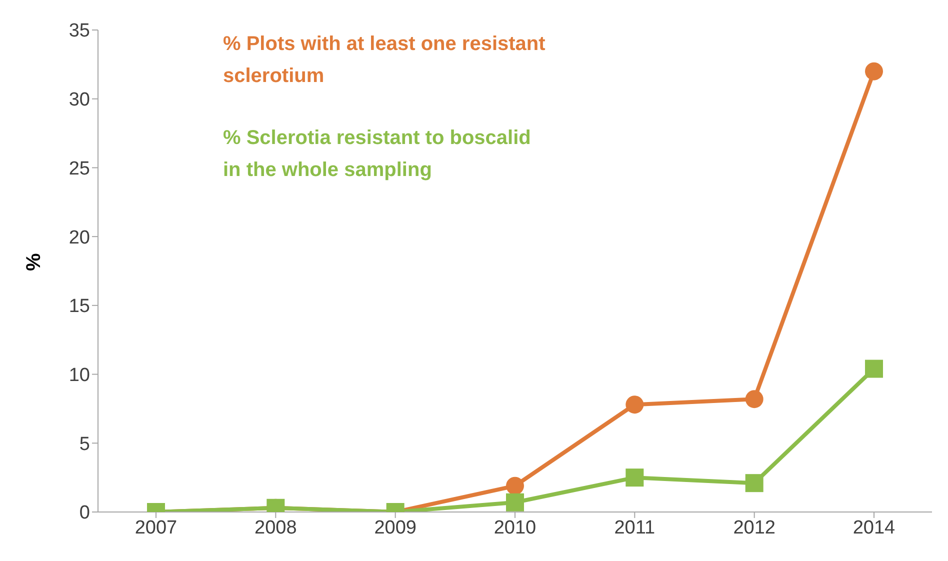 This screenshot has width=948, height=561. What do you see at coordinates (79, 31) in the screenshot?
I see `y-tick-label: 35` at bounding box center [79, 31].